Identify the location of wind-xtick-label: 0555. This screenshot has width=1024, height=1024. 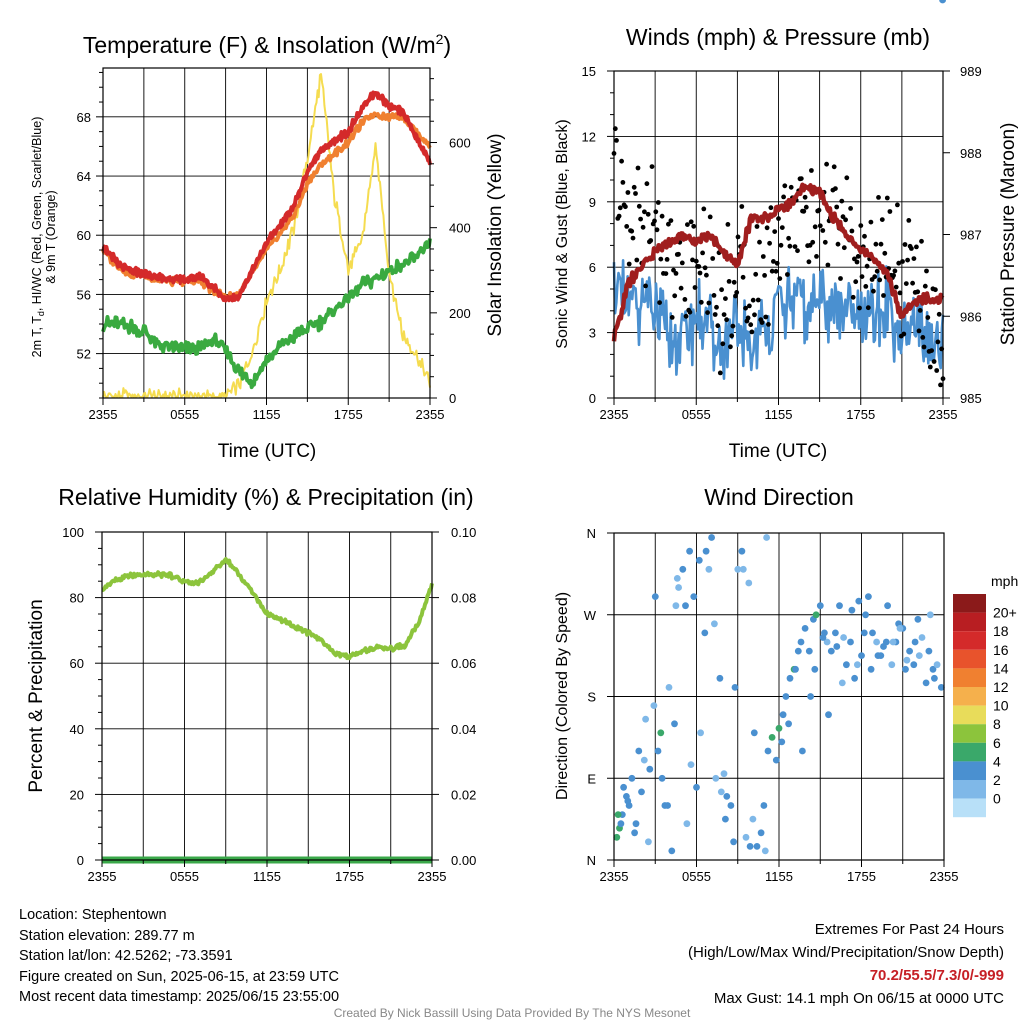
(696, 414).